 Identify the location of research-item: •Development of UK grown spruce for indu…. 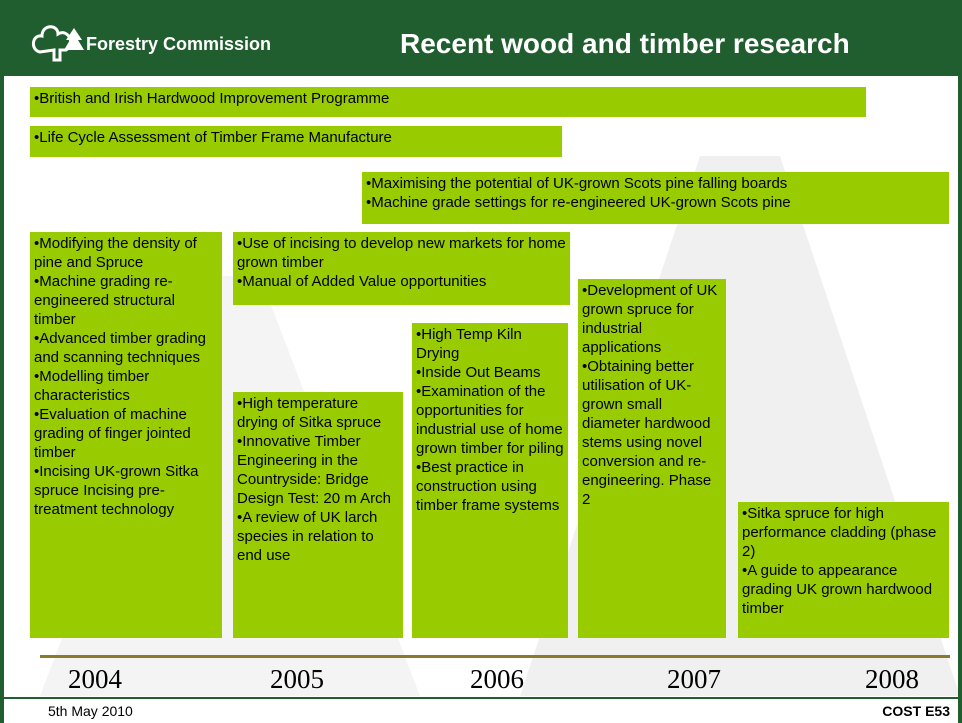
(650, 319).